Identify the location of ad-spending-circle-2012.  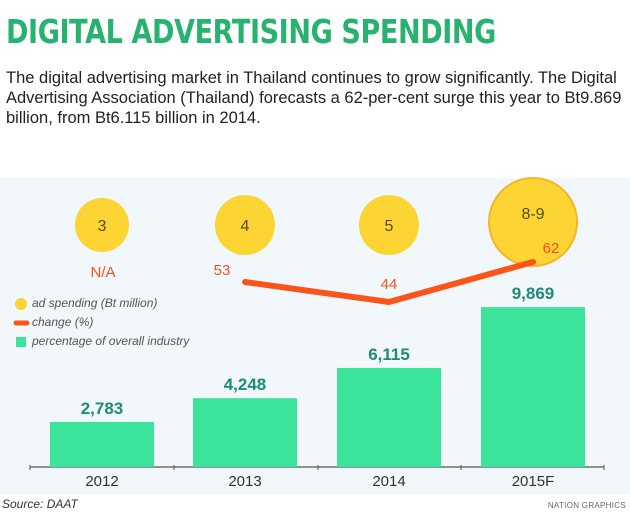
(102, 225).